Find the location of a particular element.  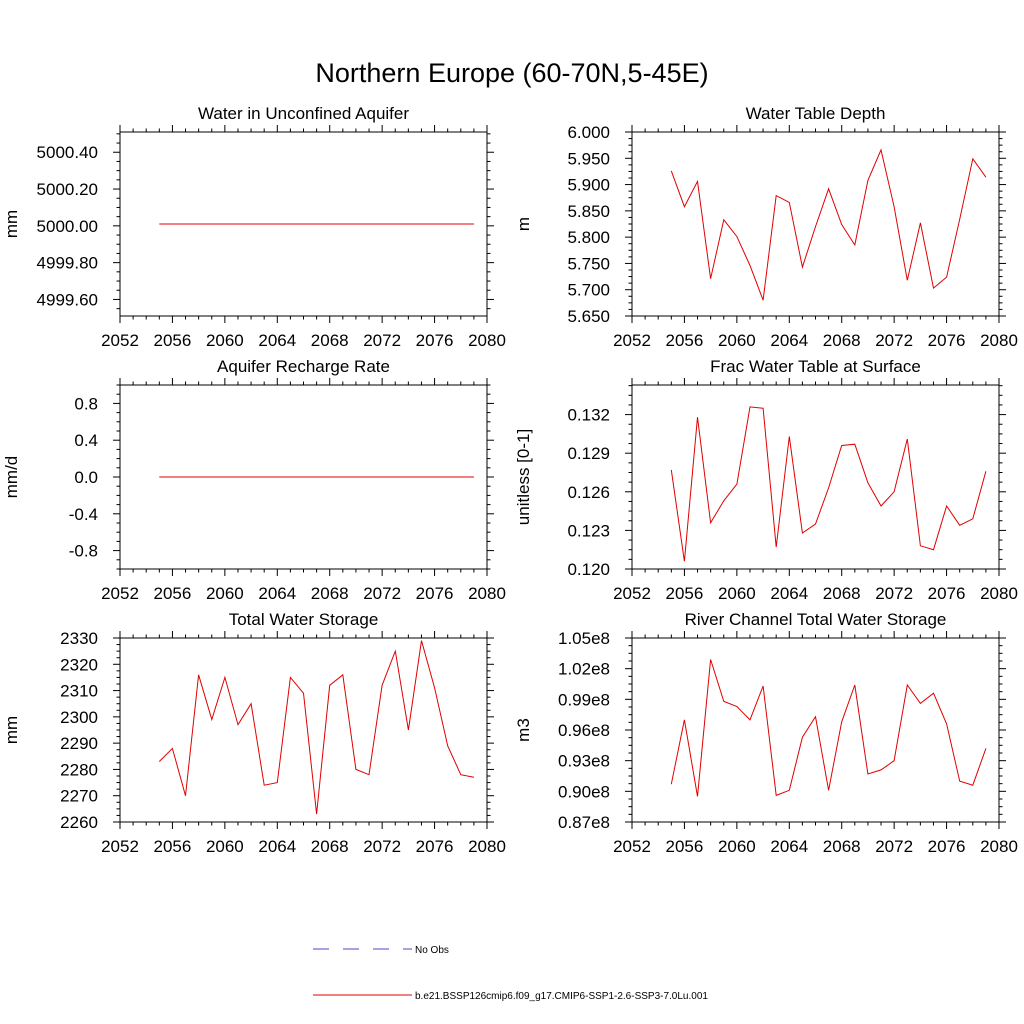

y-tick-label: 5.950 is located at coordinates (588, 158).